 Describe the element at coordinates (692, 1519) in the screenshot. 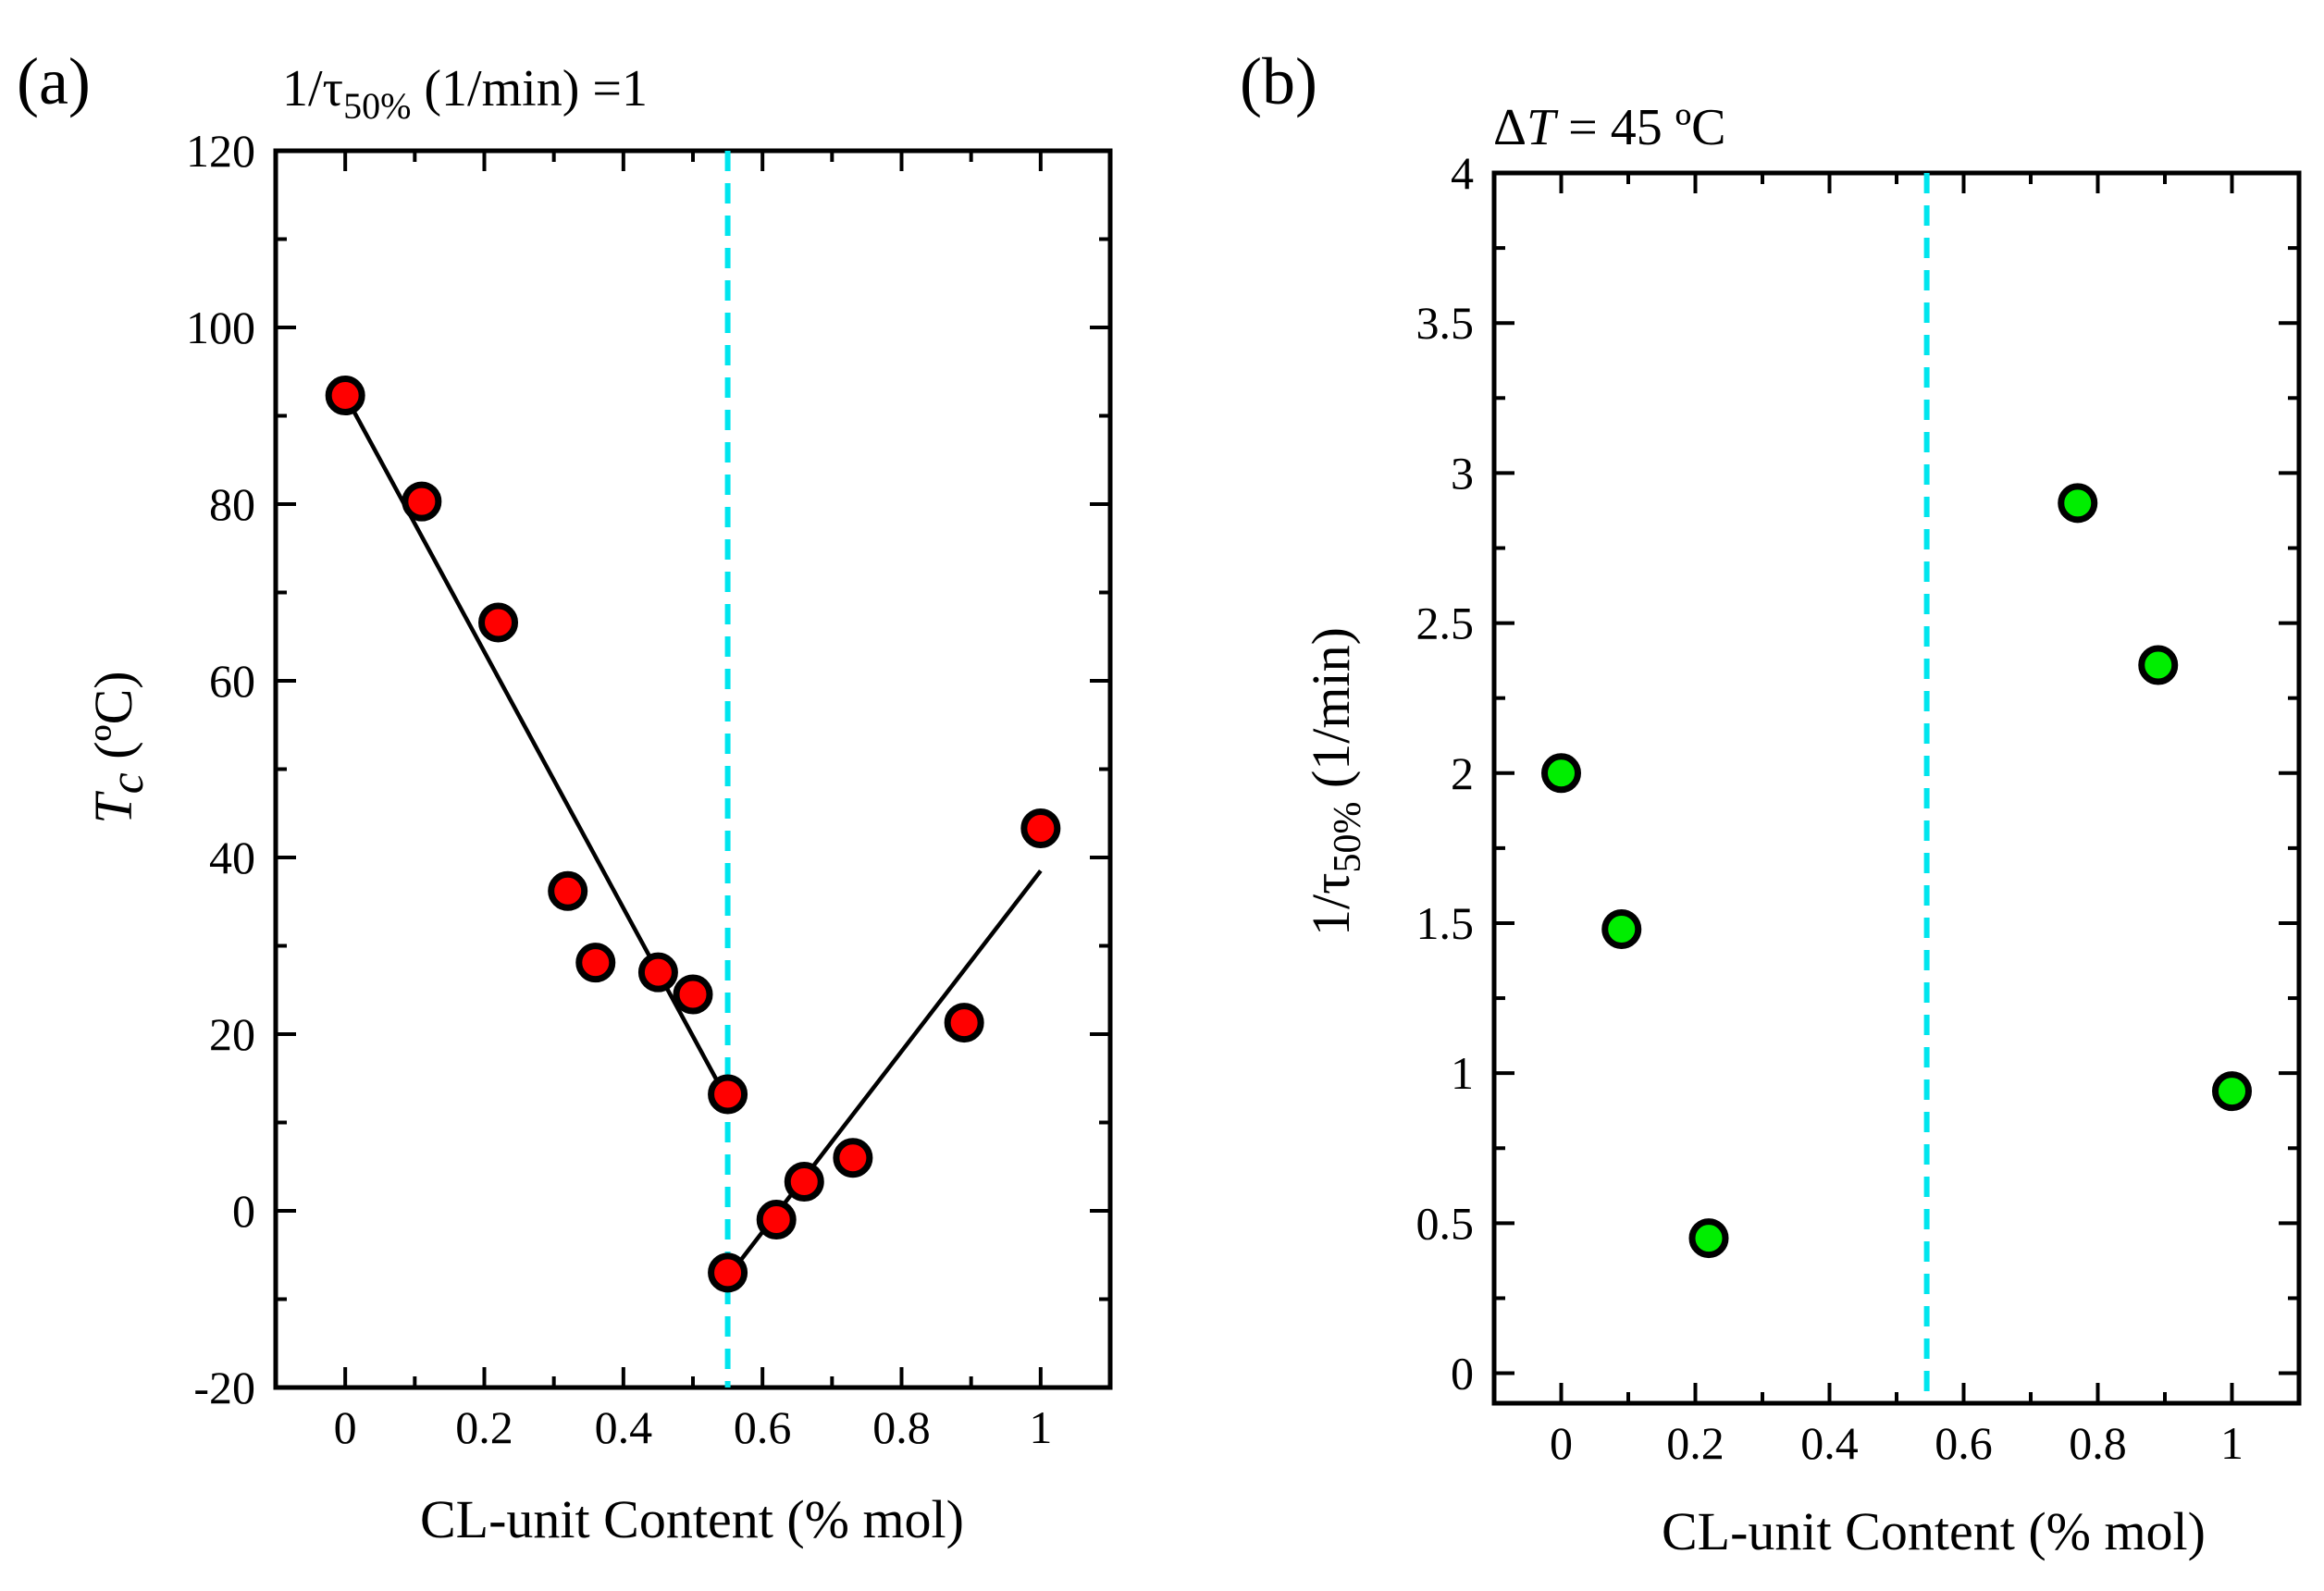

I see `panel-a-x-axis-title: CL-unit Content (% mol)` at that location.